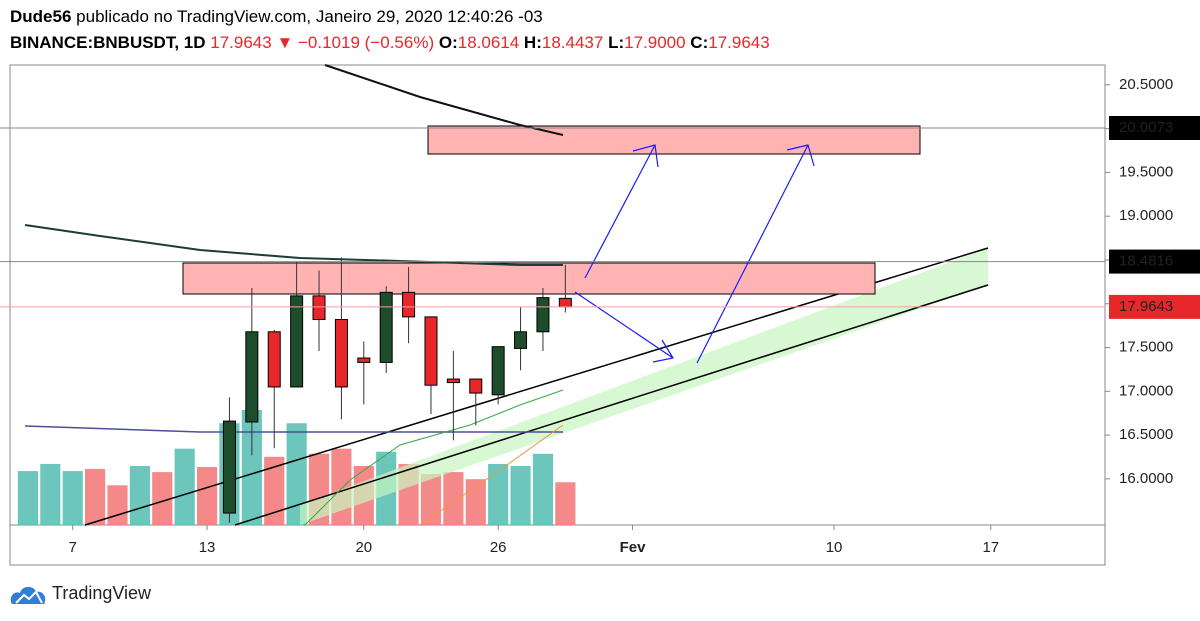 This screenshot has height=621, width=1200. Describe the element at coordinates (654, 42) in the screenshot. I see `l: 17.9000` at that location.